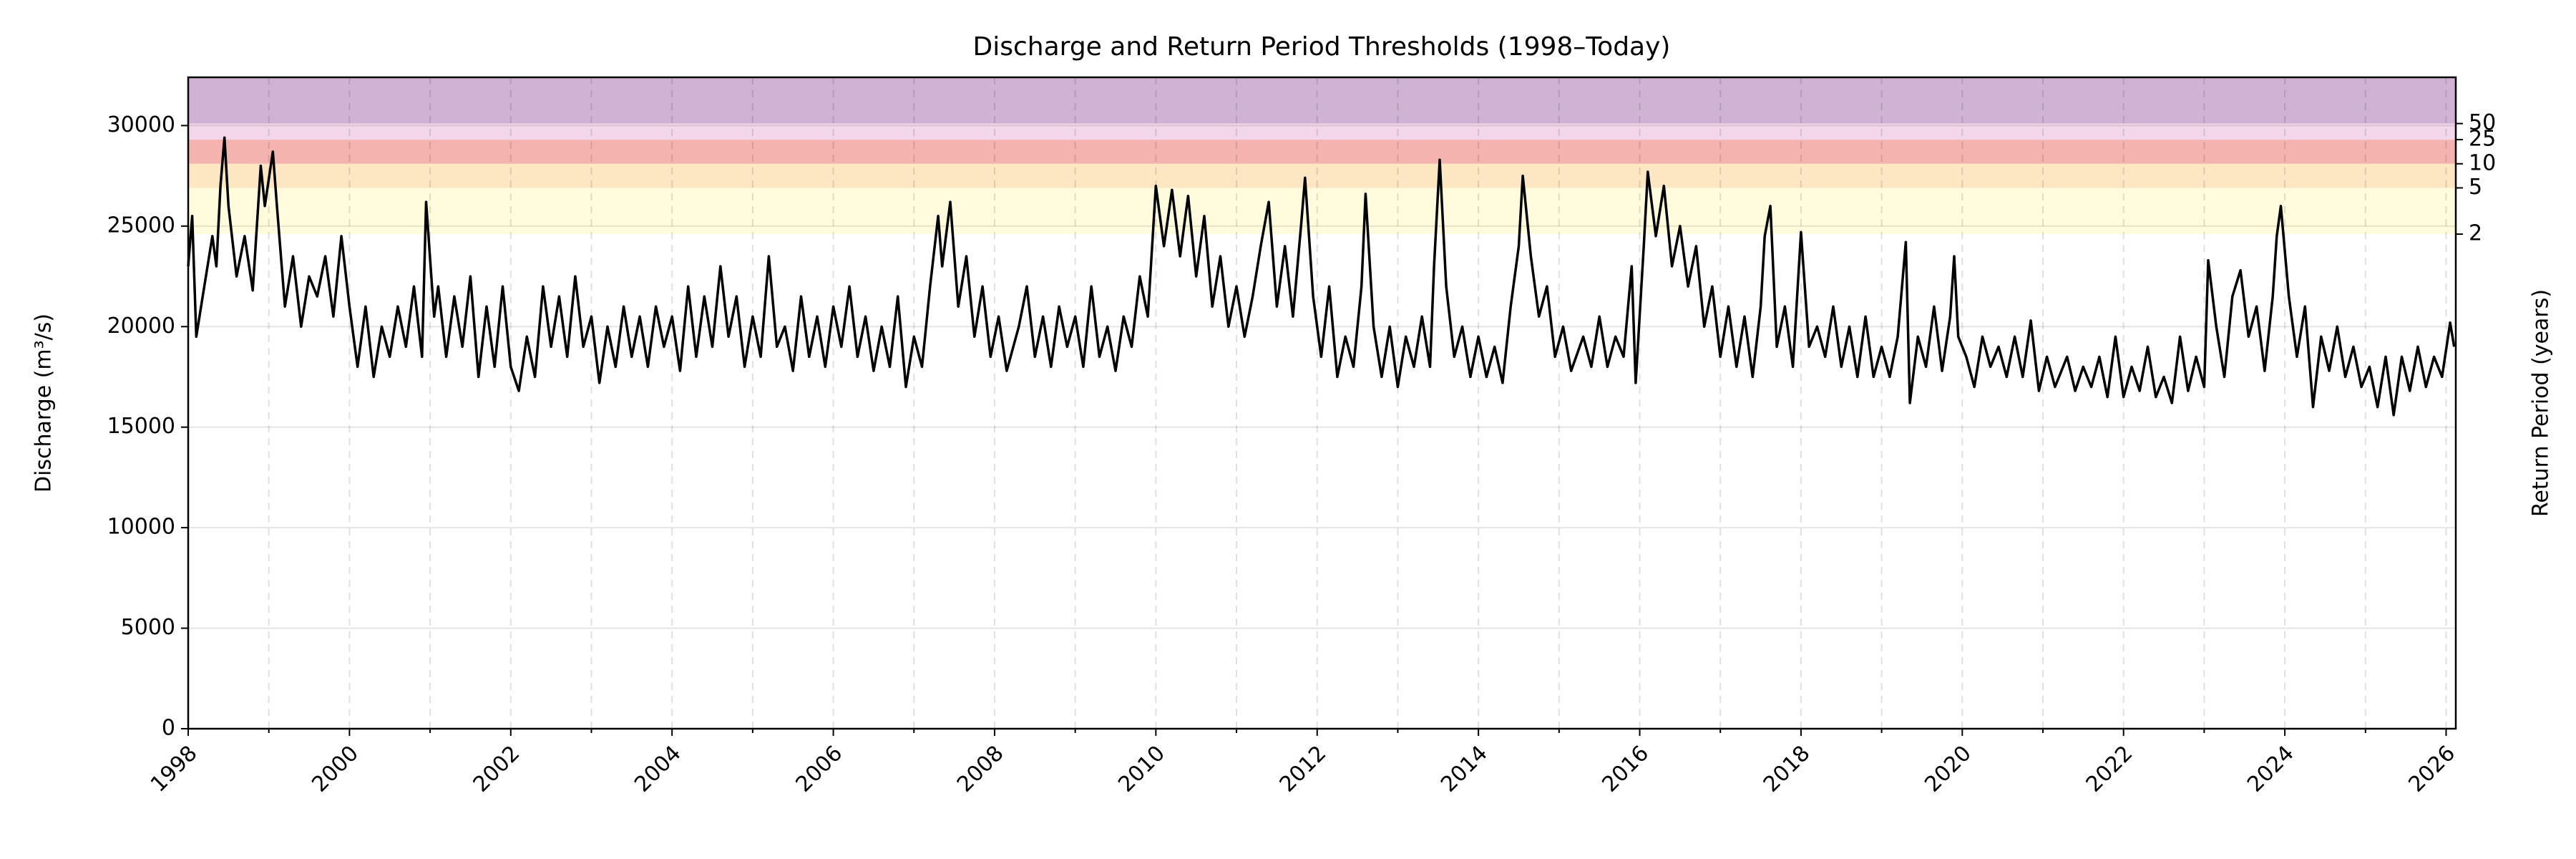  What do you see at coordinates (1948, 769) in the screenshot?
I see `x-tick-label: 2020` at bounding box center [1948, 769].